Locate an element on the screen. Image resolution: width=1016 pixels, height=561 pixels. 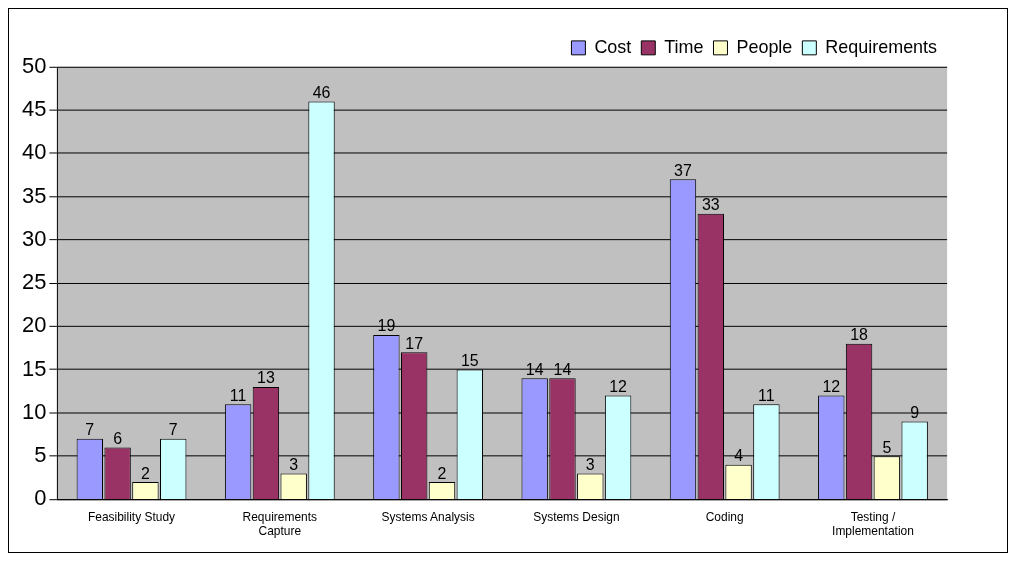
y-tick-label: 20 is located at coordinates (34, 325).